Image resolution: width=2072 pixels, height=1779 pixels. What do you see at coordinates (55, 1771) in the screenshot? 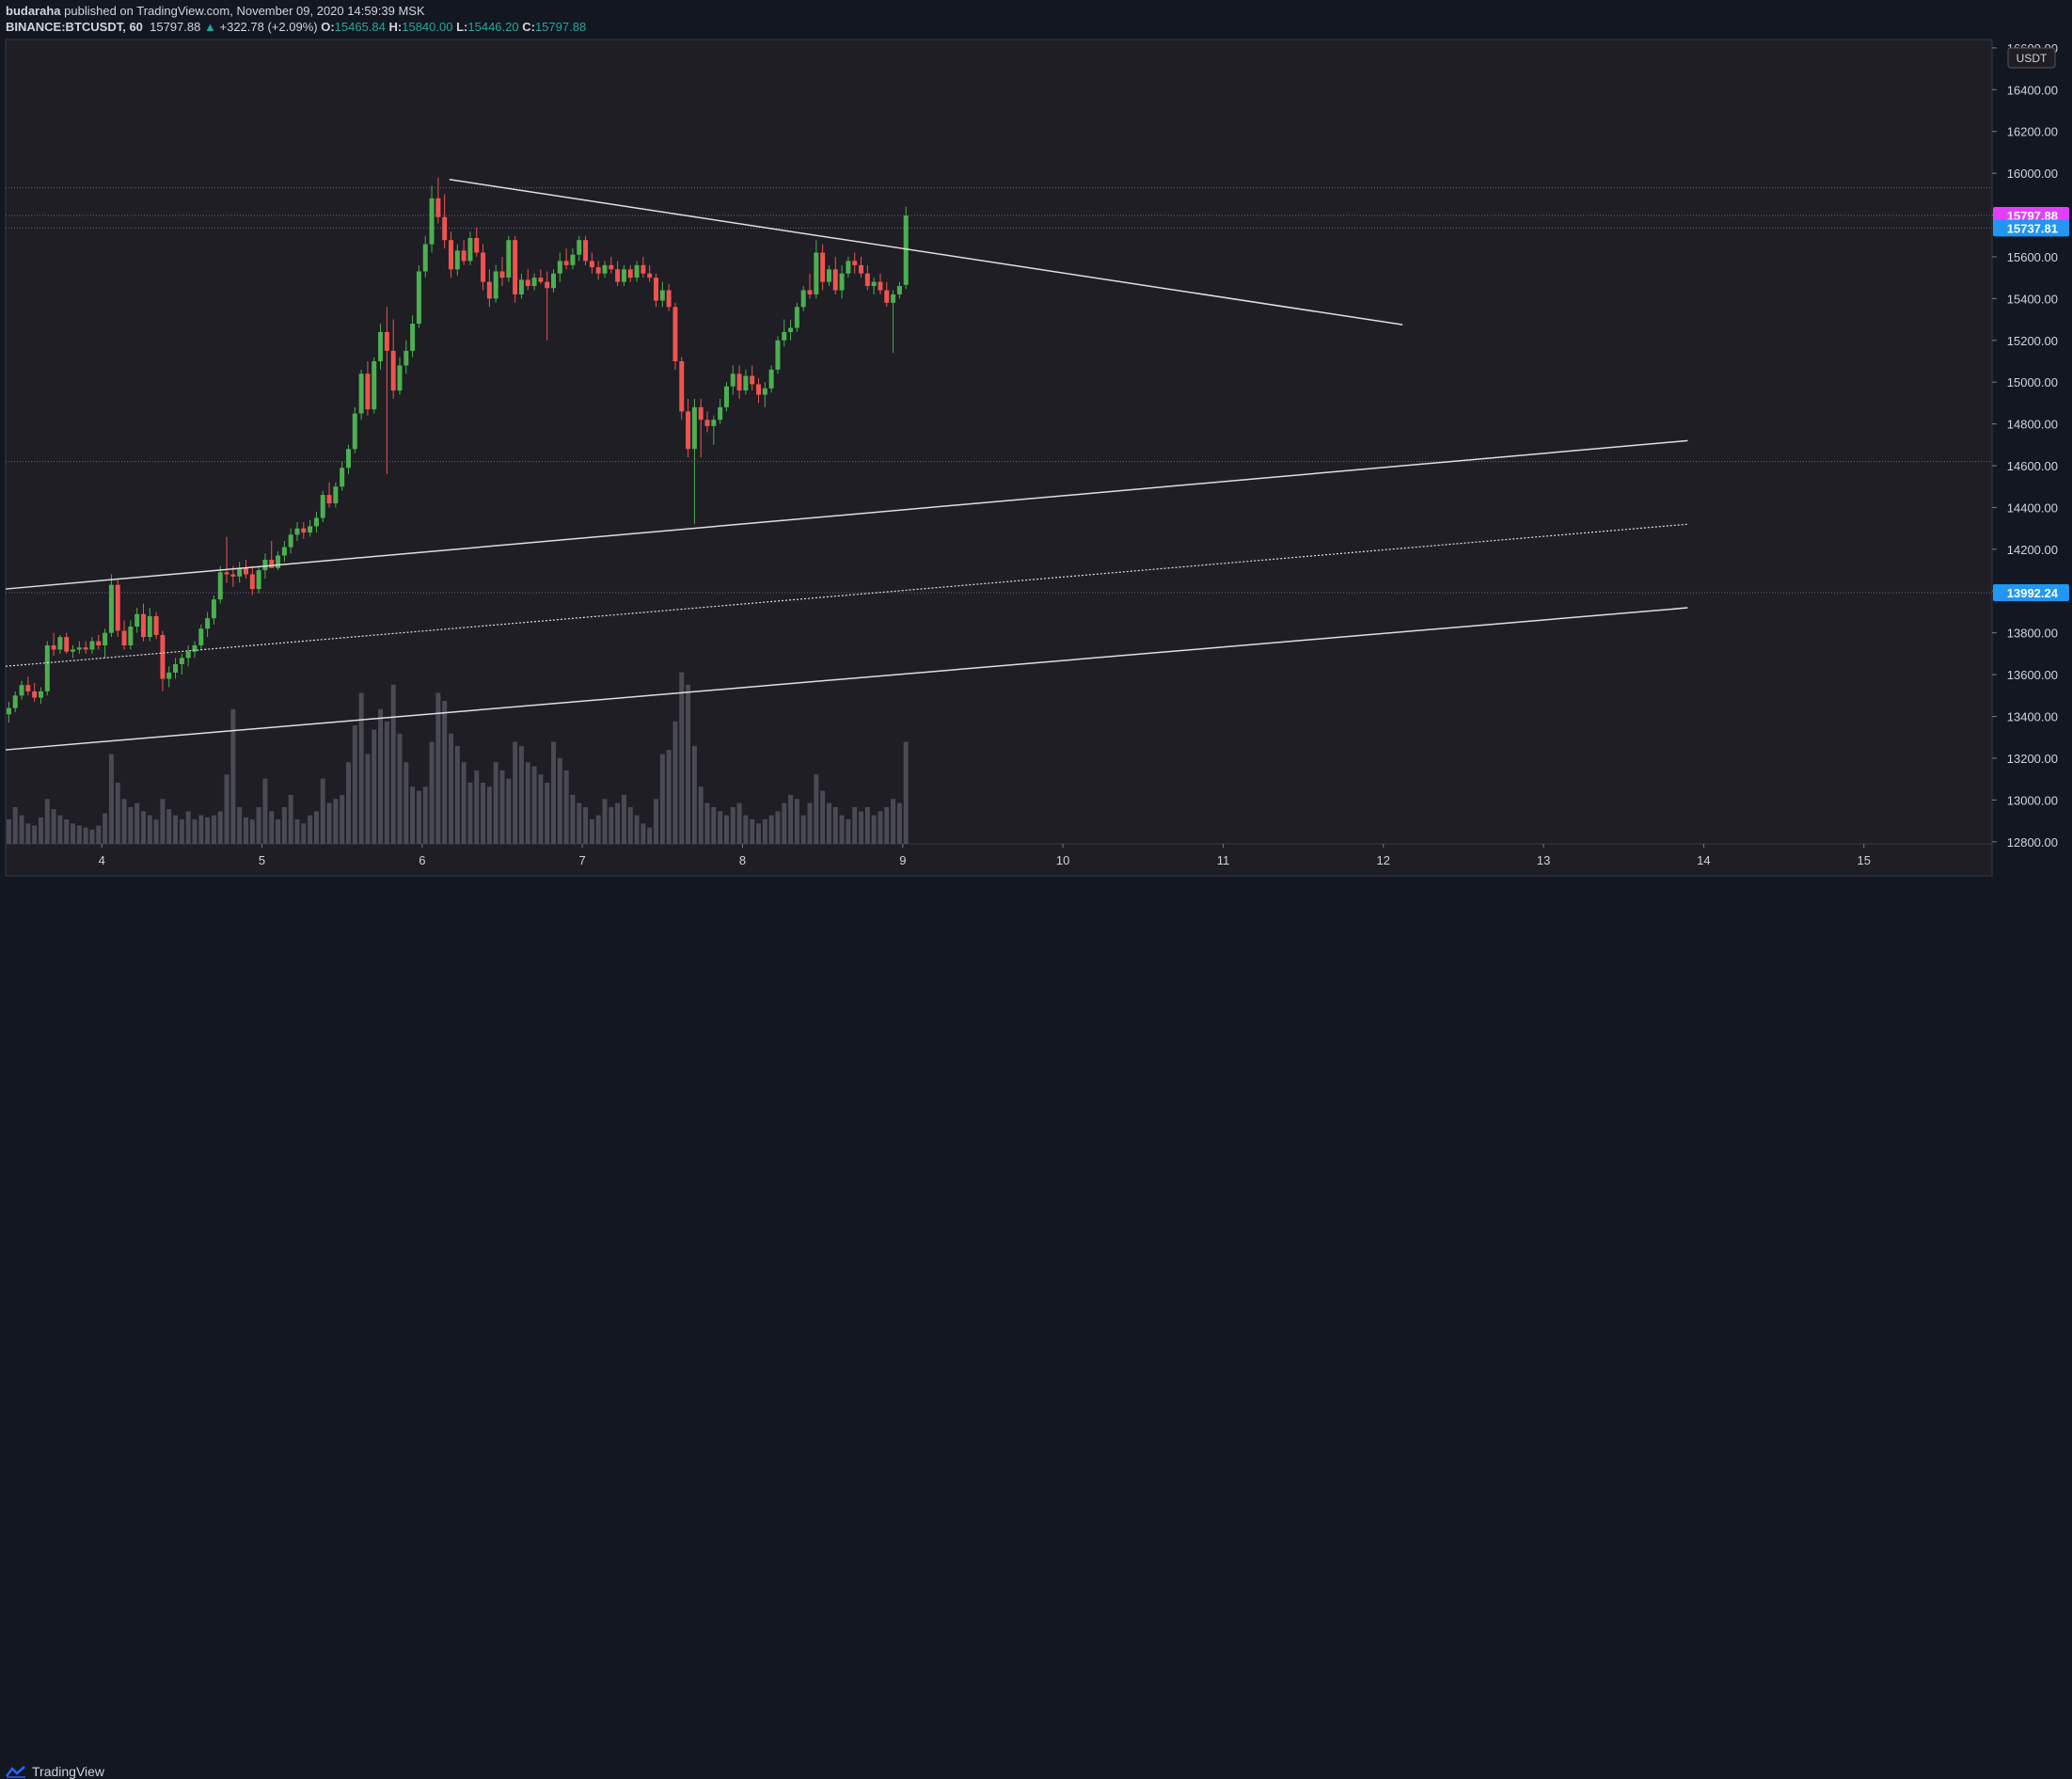
I see `tradingview-brand: TradingView` at bounding box center [55, 1771].